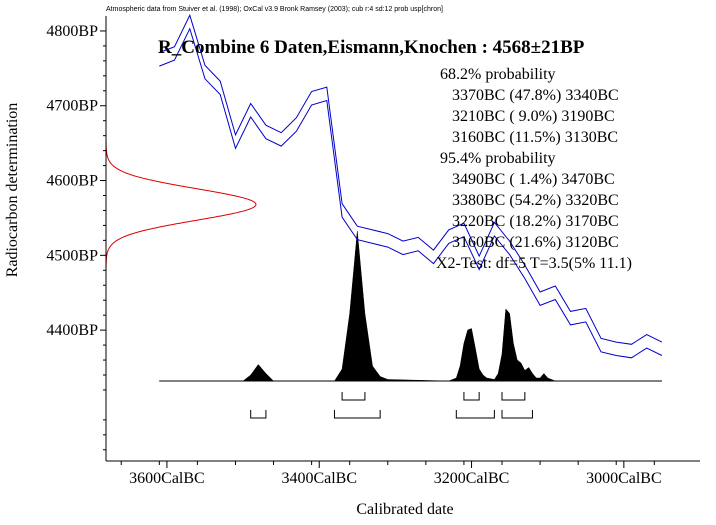  What do you see at coordinates (391, 474) in the screenshot?
I see `x-axis-ticks: 3600CalBC 3400CalBC 3200CalBC 3000CalBC` at bounding box center [391, 474].